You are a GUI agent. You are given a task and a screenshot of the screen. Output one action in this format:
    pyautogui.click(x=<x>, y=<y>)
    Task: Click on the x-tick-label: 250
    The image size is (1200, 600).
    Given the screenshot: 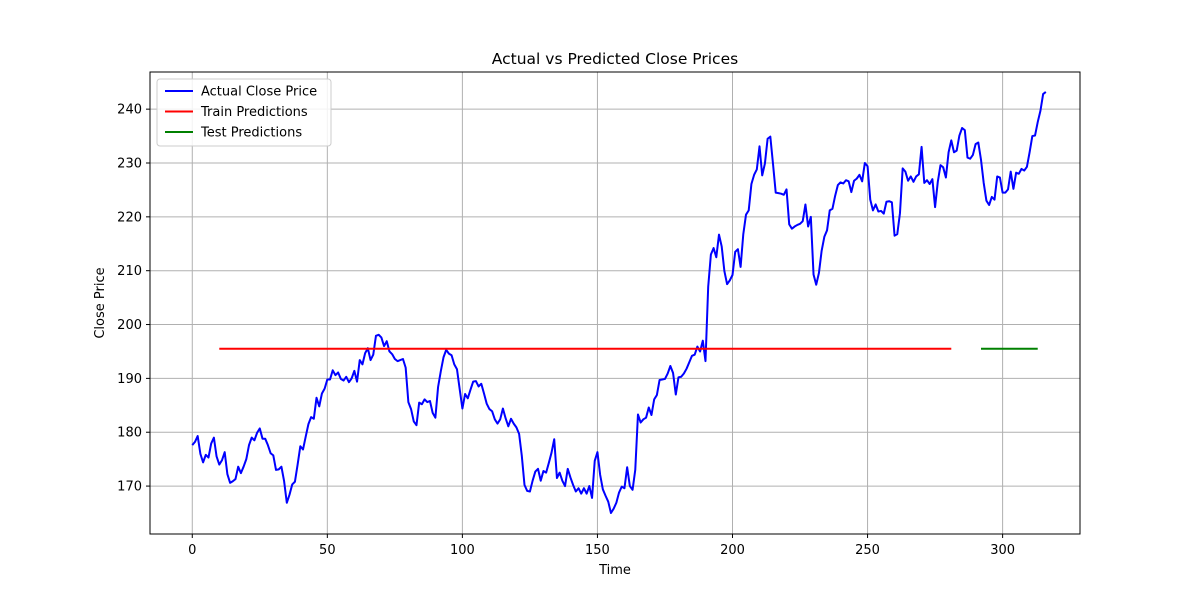 What is the action you would take?
    pyautogui.click(x=867, y=550)
    